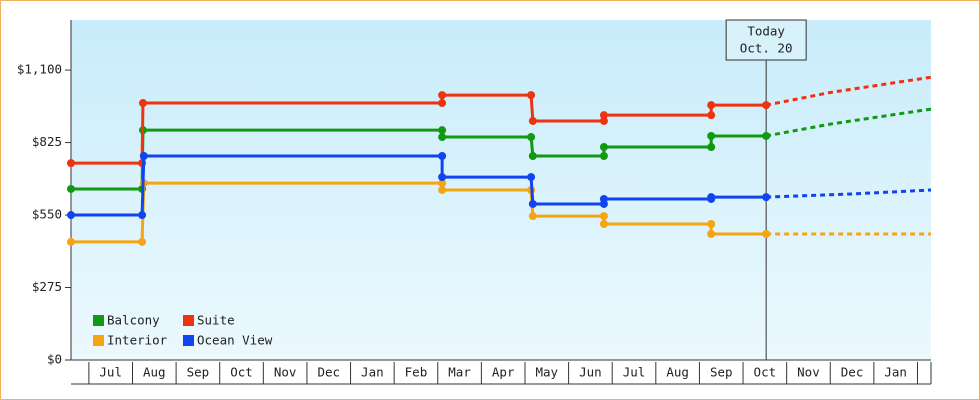  What do you see at coordinates (766, 40) in the screenshot?
I see `today-box` at bounding box center [766, 40].